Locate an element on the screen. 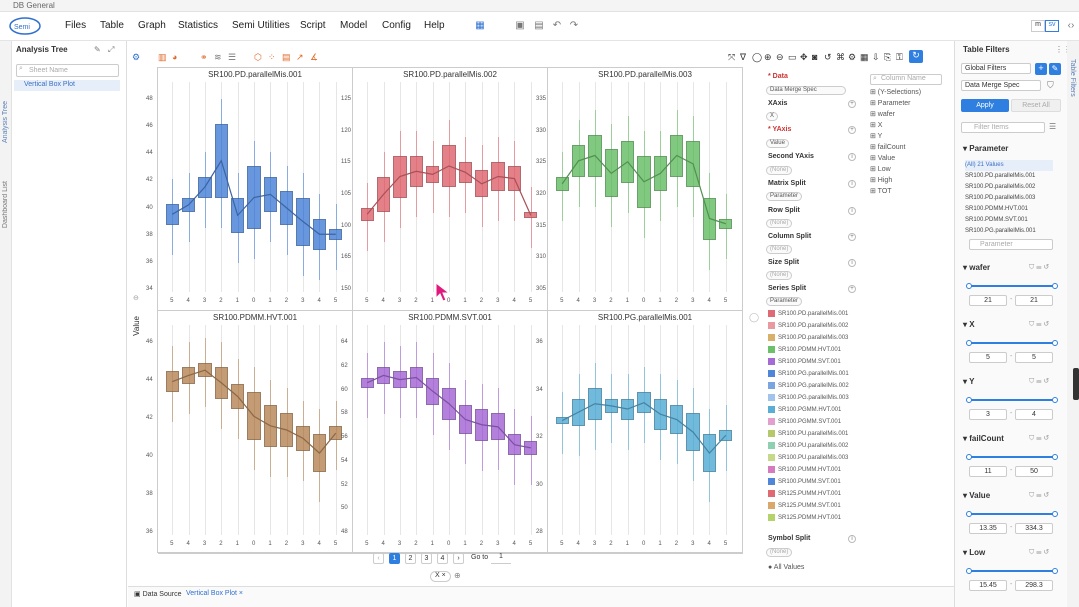 Image resolution: width=1079 pixels, height=607 pixels. legend-item: SR100.PD.parallelMis.003 is located at coordinates (808, 338).